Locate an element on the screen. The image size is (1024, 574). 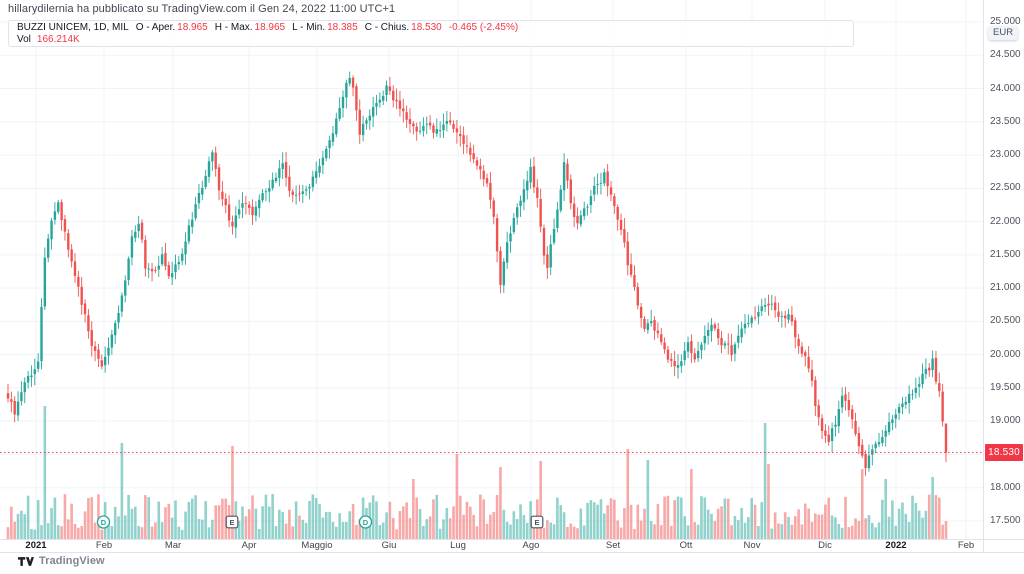
volume-value: 166.214K is located at coordinates (58, 39).